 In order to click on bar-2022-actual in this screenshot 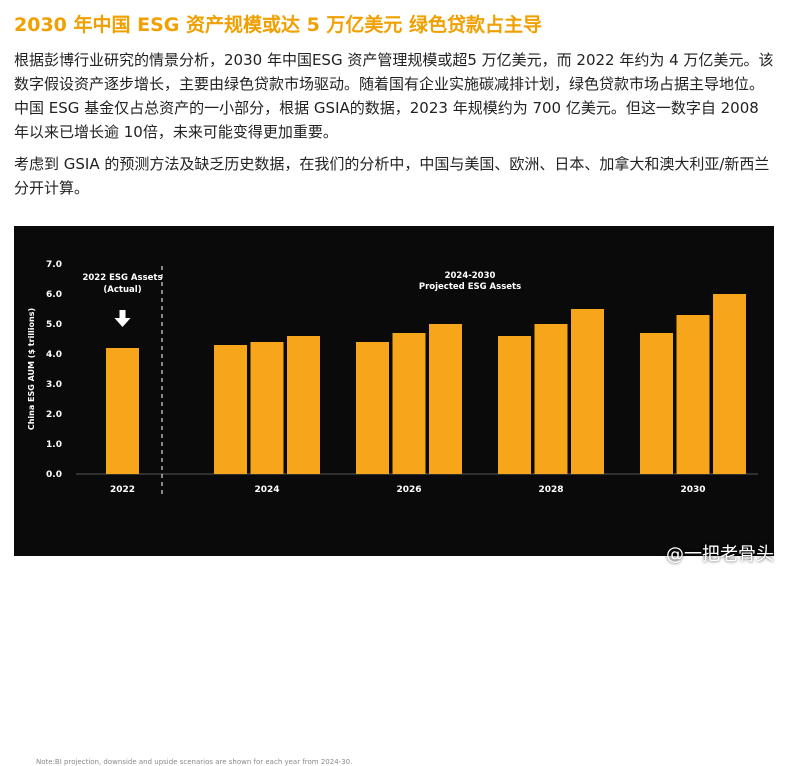, I will do `click(122, 411)`.